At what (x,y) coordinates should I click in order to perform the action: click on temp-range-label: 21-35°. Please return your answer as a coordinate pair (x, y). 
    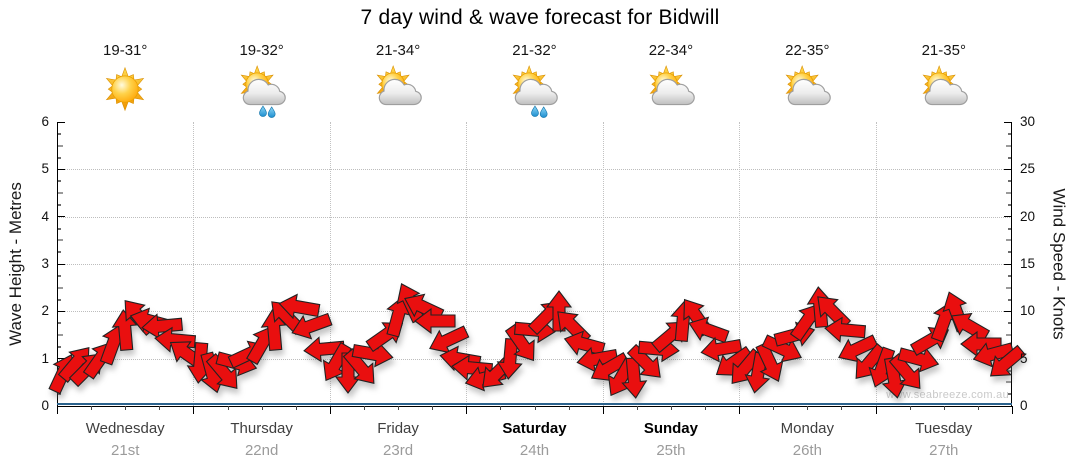
    Looking at the image, I should click on (943, 50).